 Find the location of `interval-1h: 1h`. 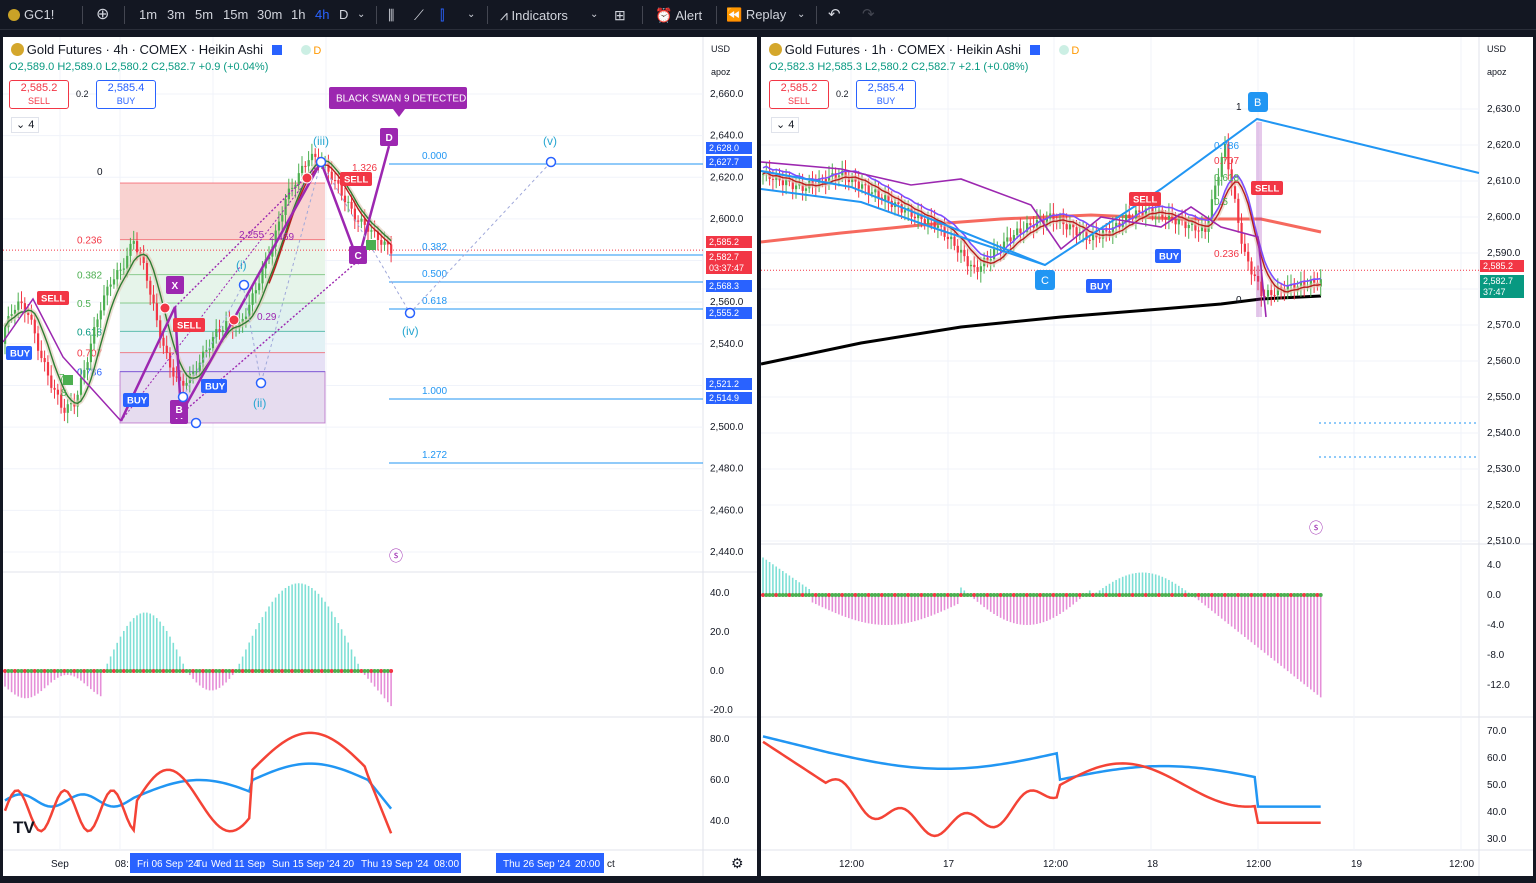

interval-1h: 1h is located at coordinates (298, 14).